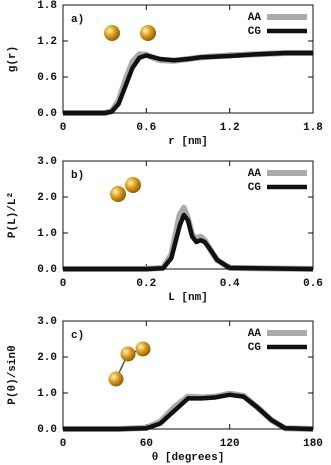 The width and height of the screenshot is (331, 465). What do you see at coordinates (77, 20) in the screenshot?
I see `panel-label: a)` at bounding box center [77, 20].